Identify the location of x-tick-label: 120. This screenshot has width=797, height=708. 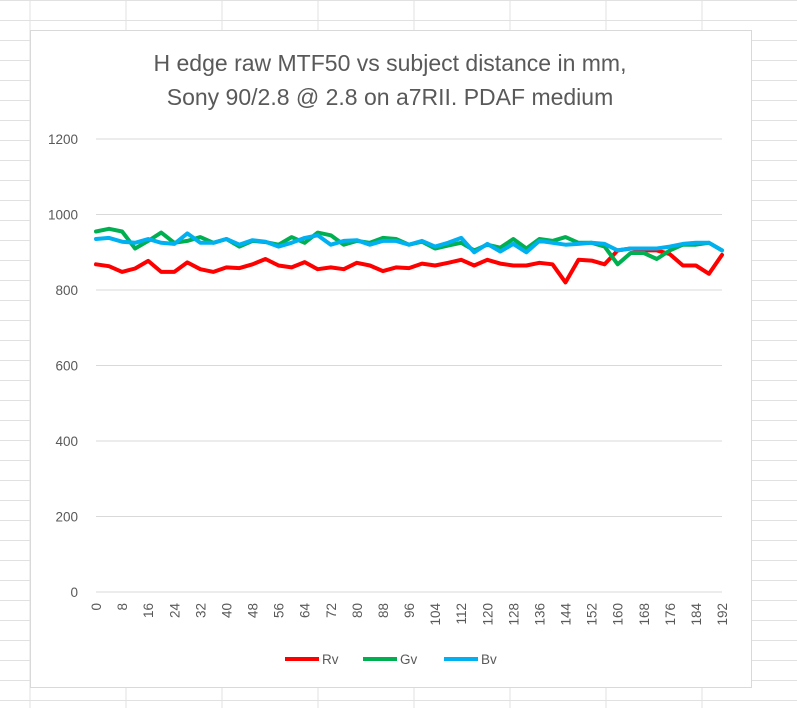
(487, 614).